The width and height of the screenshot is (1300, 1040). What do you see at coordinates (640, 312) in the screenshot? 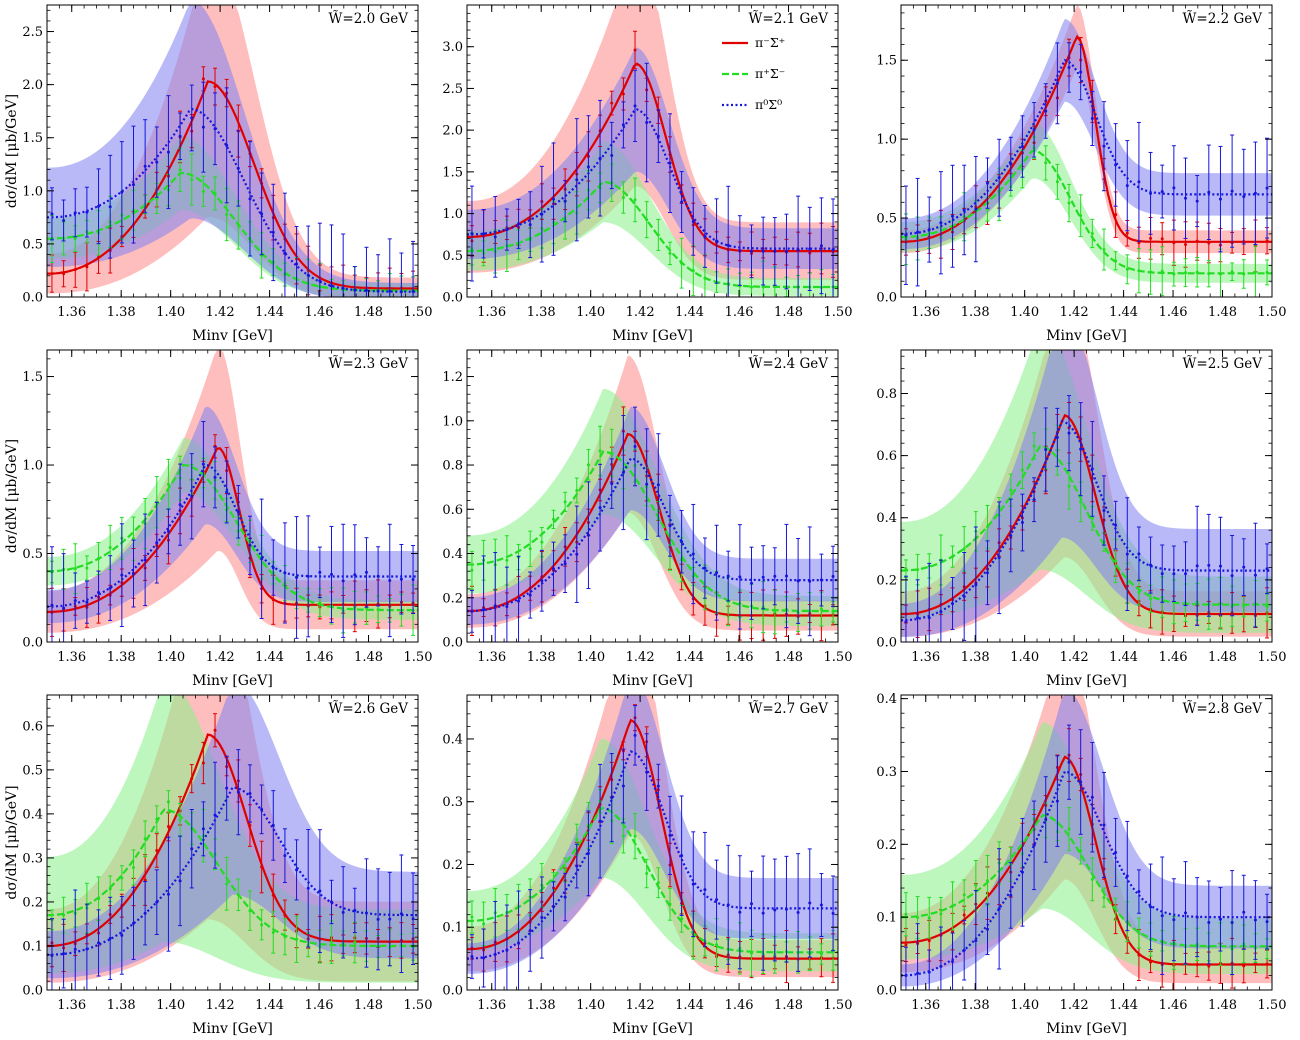
I see `x-tick-label: 1.42` at bounding box center [640, 312].